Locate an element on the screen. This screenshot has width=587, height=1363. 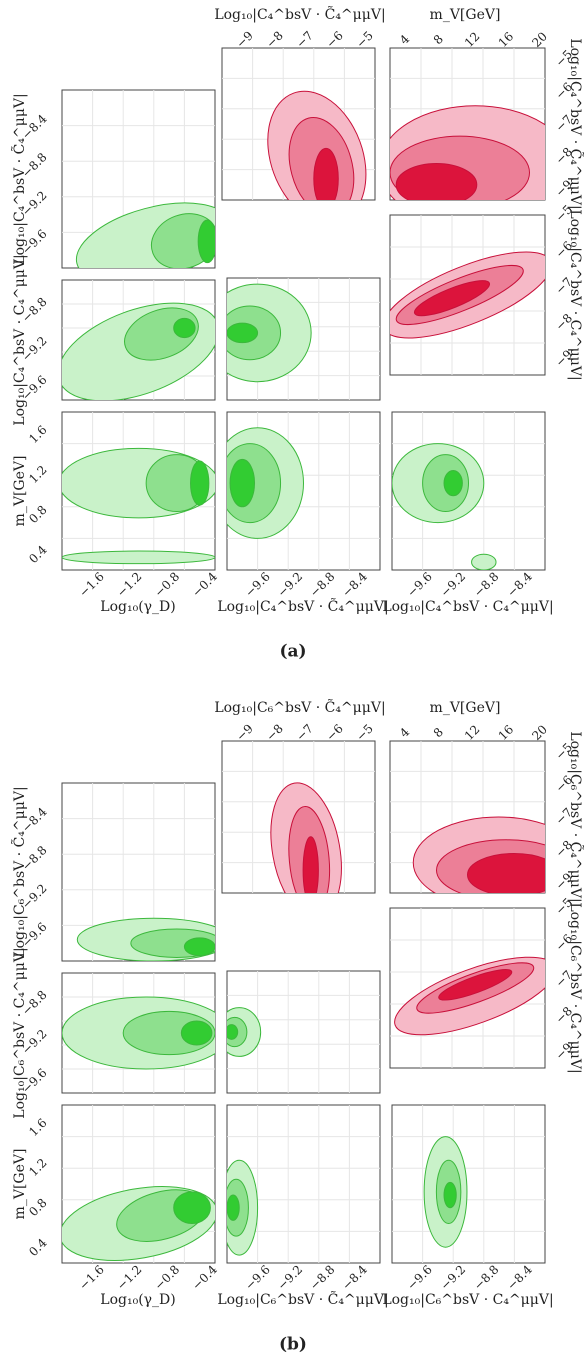
caption: (a) is located at coordinates (292, 652).